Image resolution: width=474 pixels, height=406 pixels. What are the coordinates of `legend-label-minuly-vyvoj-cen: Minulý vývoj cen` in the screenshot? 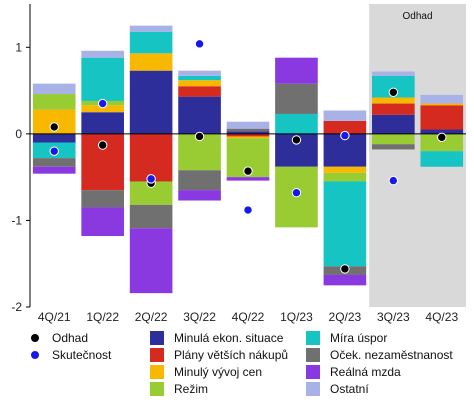 It's located at (218, 372).